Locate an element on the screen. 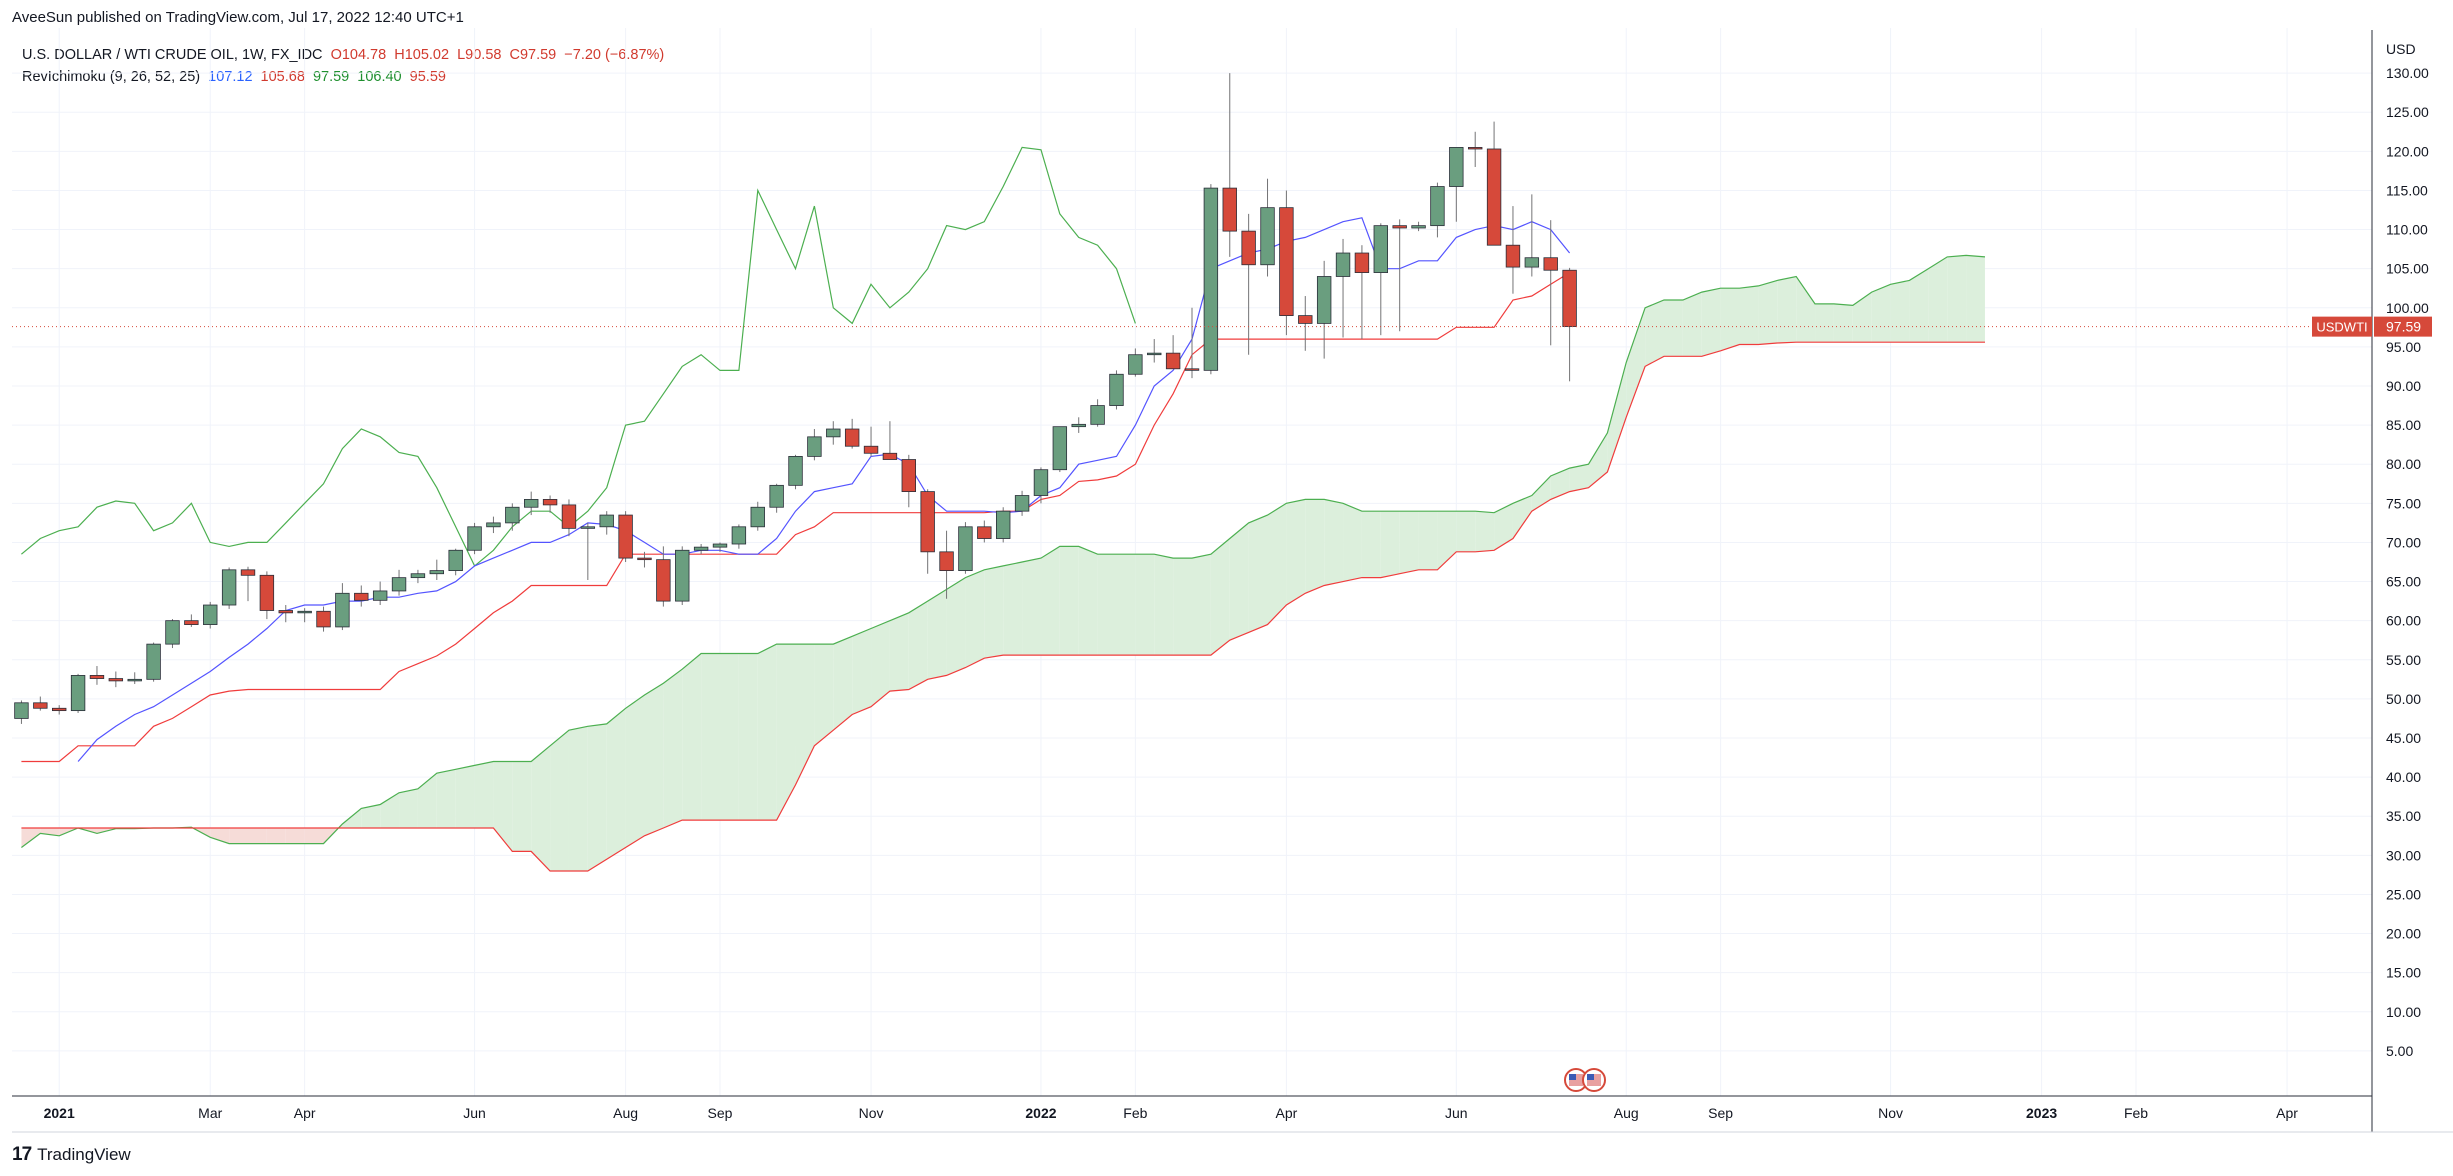 The width and height of the screenshot is (2453, 1176). y-tick-label: 70.00 is located at coordinates (2403, 542).